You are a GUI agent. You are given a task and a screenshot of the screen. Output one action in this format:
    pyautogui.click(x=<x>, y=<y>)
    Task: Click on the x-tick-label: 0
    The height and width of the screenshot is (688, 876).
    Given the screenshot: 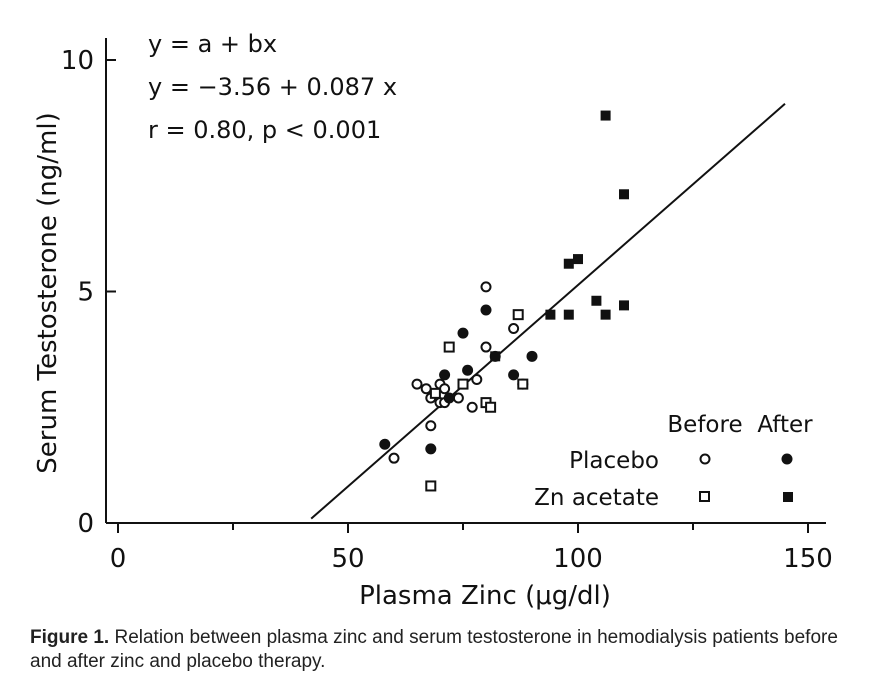 What is the action you would take?
    pyautogui.click(x=118, y=559)
    